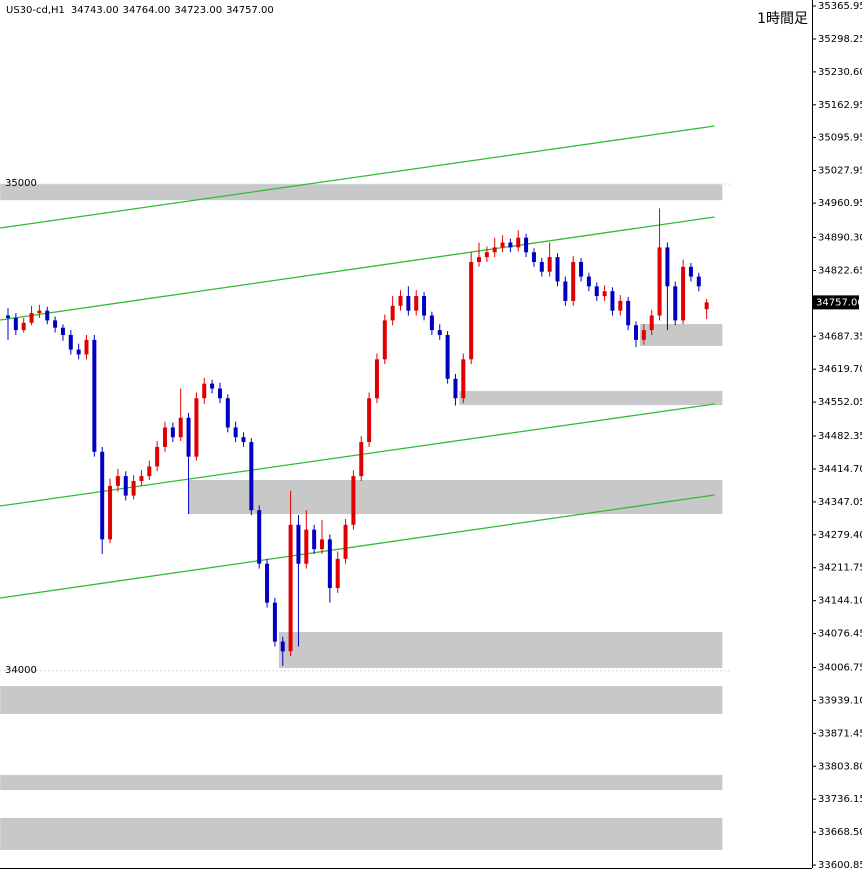 This screenshot has width=862, height=870. I want to click on y-tick-label: 34822.65, so click(840, 270).